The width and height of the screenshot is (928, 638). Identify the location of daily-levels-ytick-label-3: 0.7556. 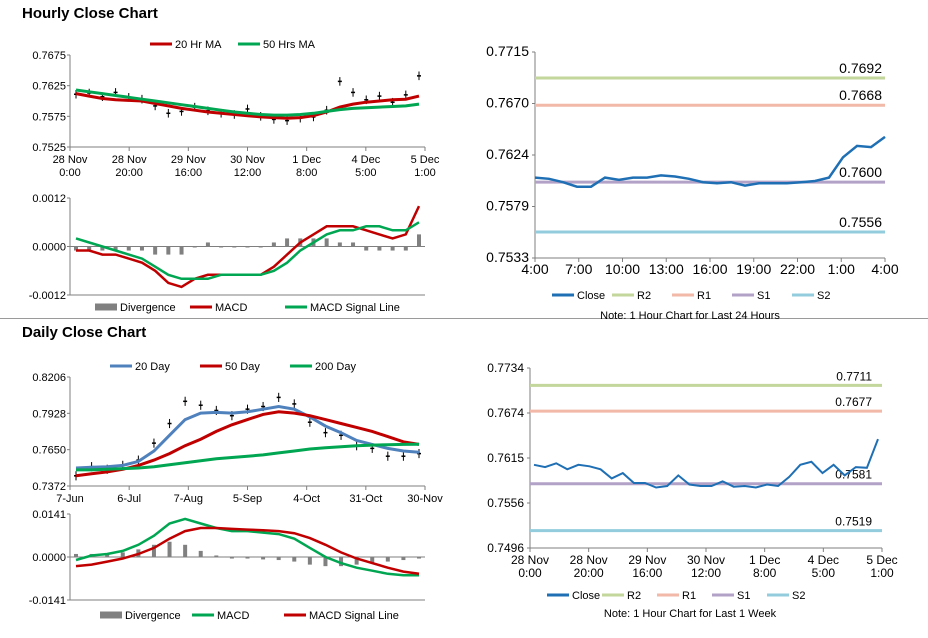
(505, 503).